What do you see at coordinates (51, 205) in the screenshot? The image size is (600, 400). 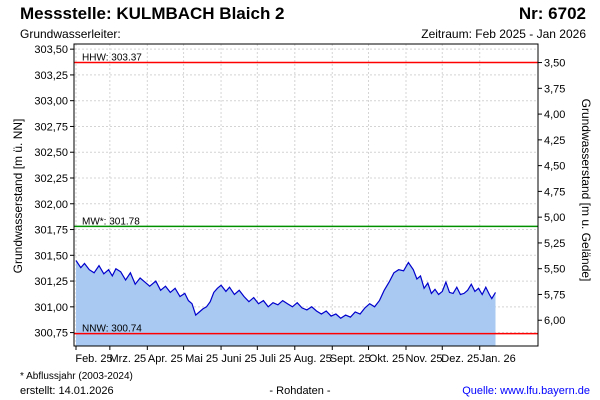 I see `y-tick-label-left: 302,00` at bounding box center [51, 205].